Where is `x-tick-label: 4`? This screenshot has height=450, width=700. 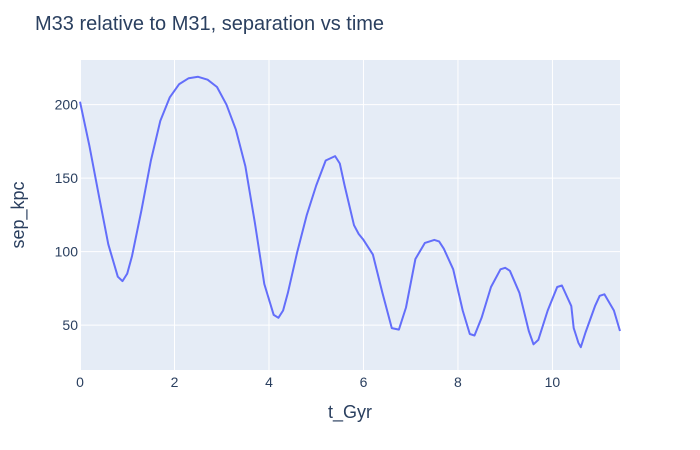
x-tick-label: 4 is located at coordinates (269, 382).